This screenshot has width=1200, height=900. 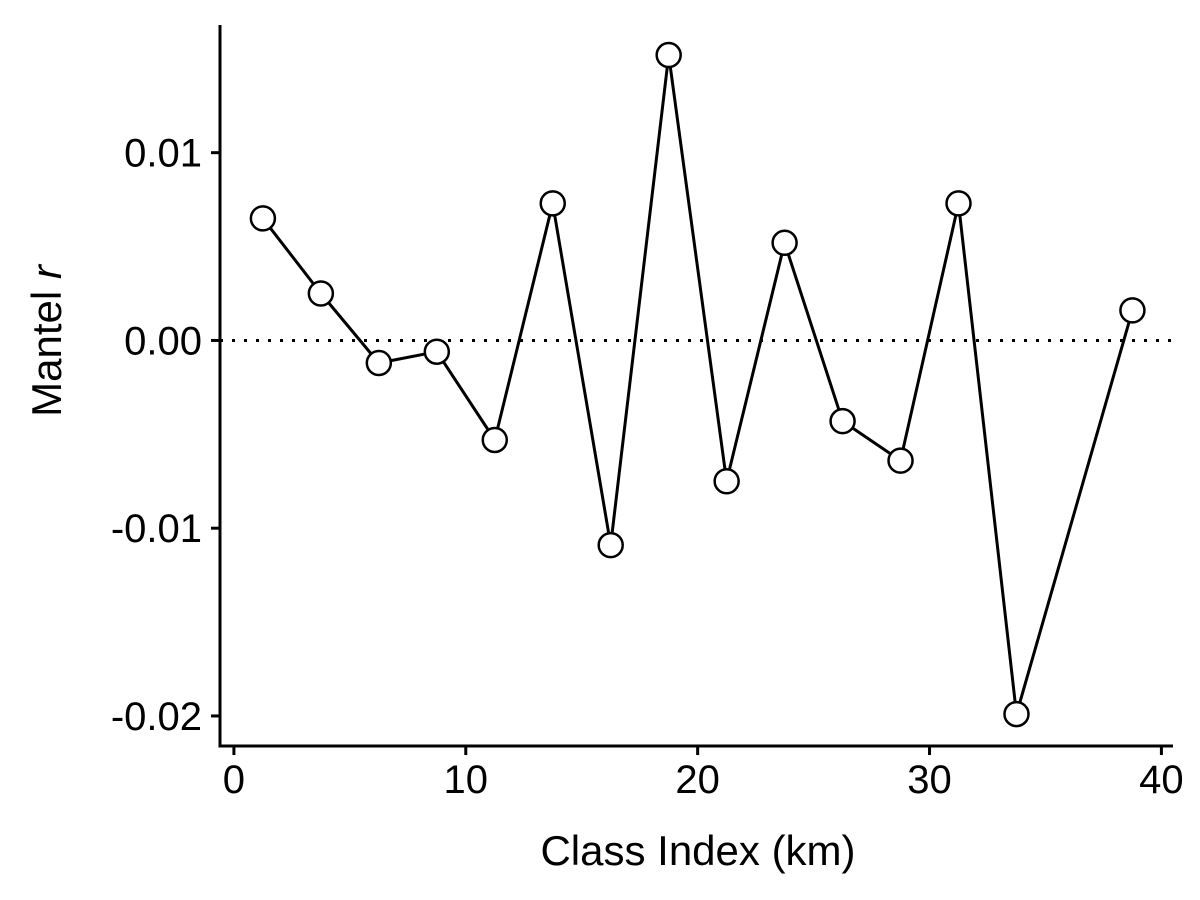 I want to click on y-tick-label: 0.00, so click(x=163, y=341).